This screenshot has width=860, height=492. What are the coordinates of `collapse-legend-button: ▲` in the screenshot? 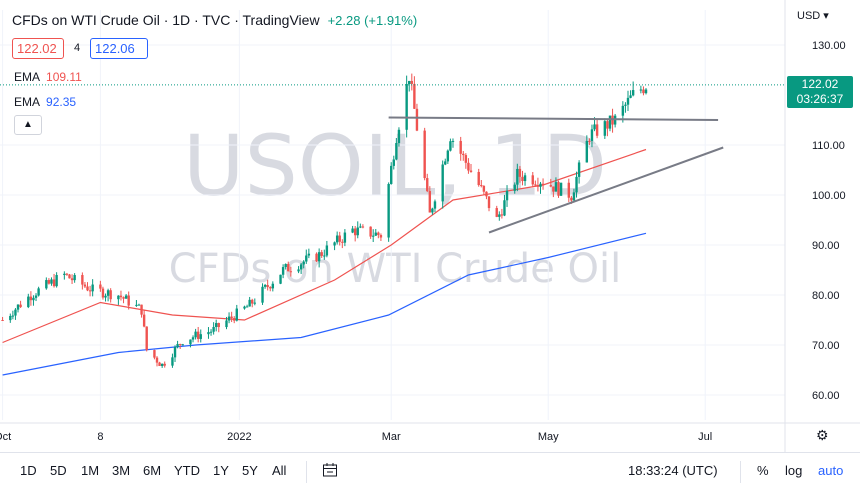 It's located at (28, 125).